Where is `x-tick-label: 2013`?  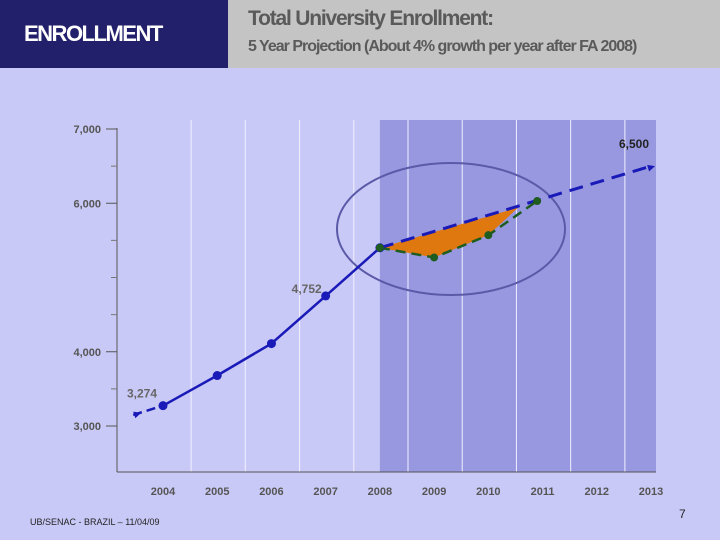
x-tick-label: 2013 is located at coordinates (651, 492).